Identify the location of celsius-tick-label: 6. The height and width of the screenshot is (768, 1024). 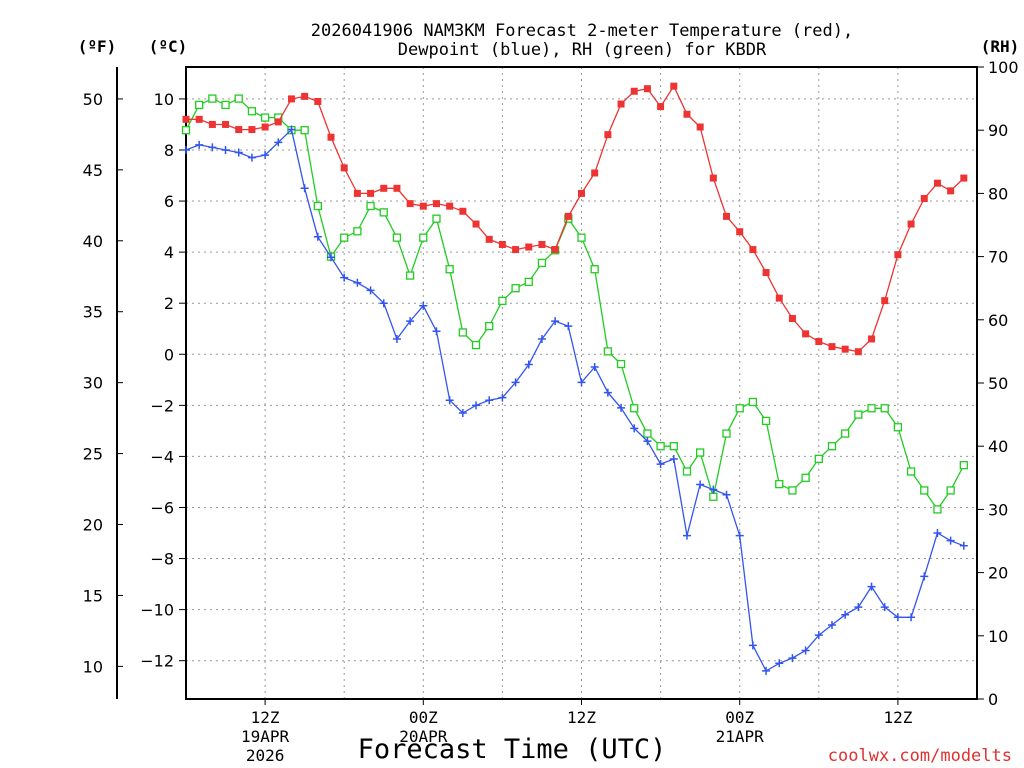
(169, 201).